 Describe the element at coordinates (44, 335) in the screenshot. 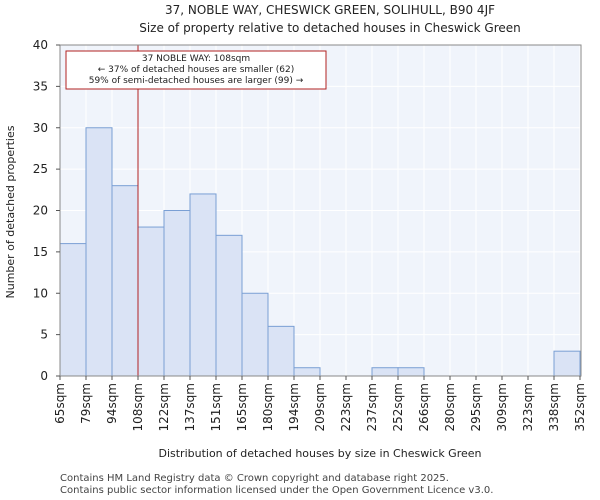

I see `y-tick-label-5: 5` at that location.